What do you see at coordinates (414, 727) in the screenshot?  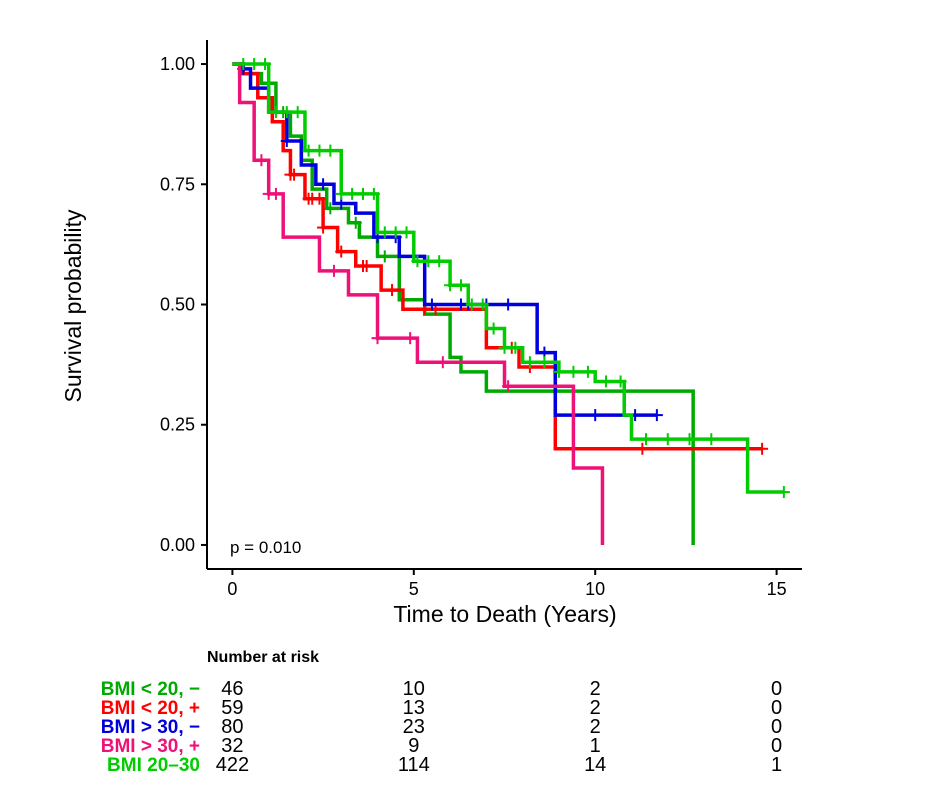 I see `risk-count: 23` at bounding box center [414, 727].